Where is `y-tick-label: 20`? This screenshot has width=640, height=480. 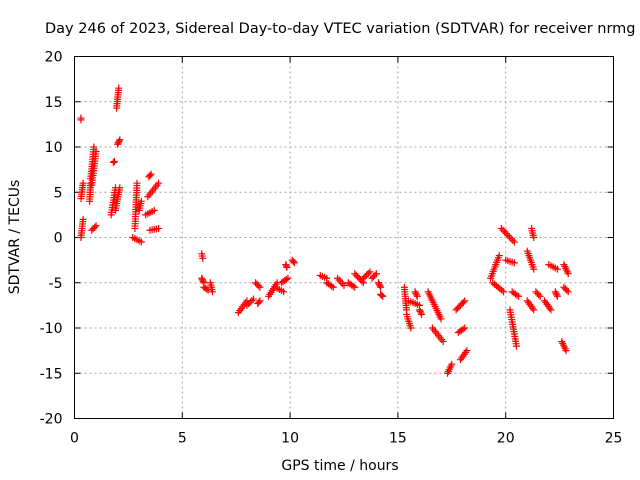
y-tick-label: 20 is located at coordinates (54, 58).